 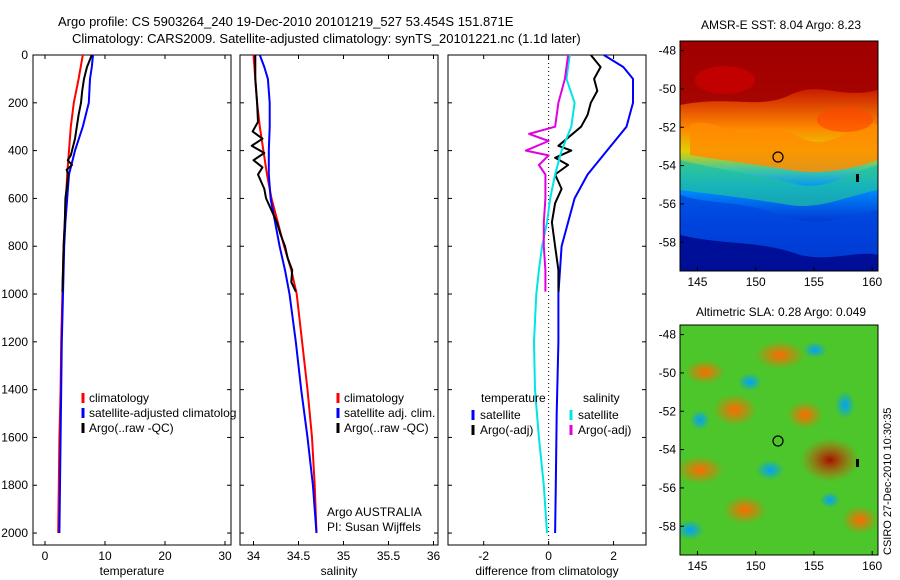 What do you see at coordinates (814, 282) in the screenshot?
I see `sst_map-xtick-label: 155` at bounding box center [814, 282].